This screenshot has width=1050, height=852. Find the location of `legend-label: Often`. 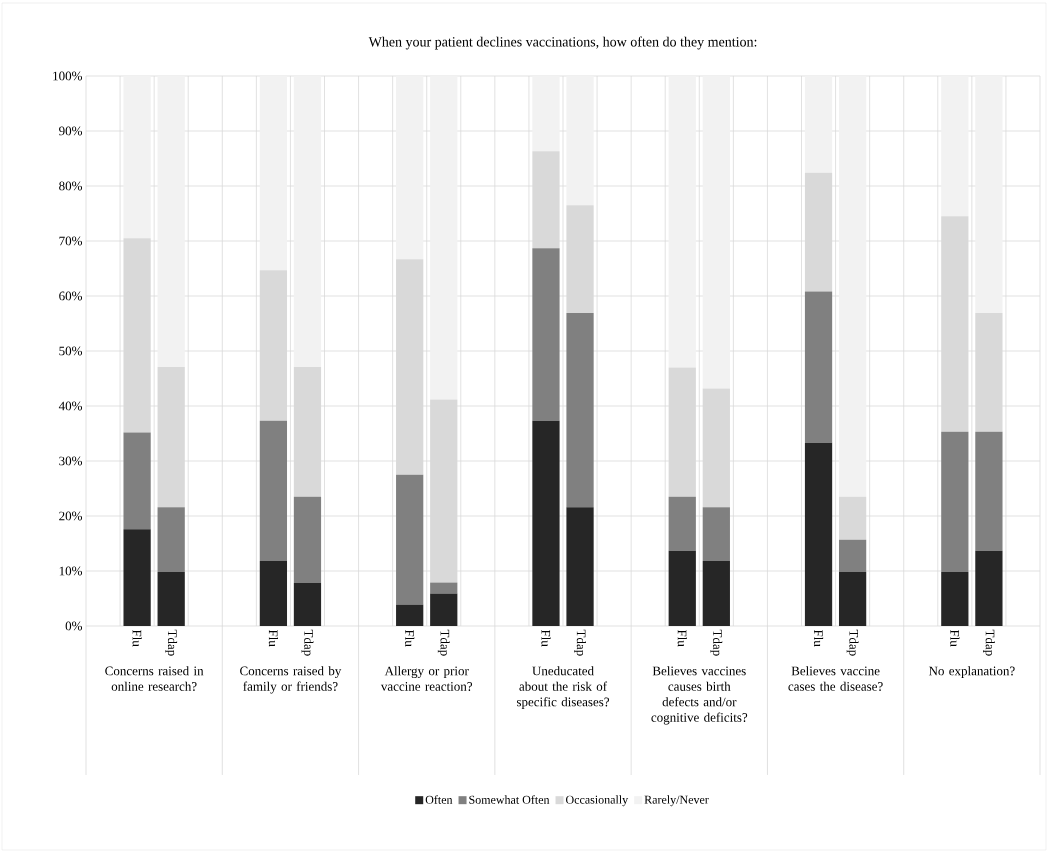

legend-label: Often is located at coordinates (439, 799).